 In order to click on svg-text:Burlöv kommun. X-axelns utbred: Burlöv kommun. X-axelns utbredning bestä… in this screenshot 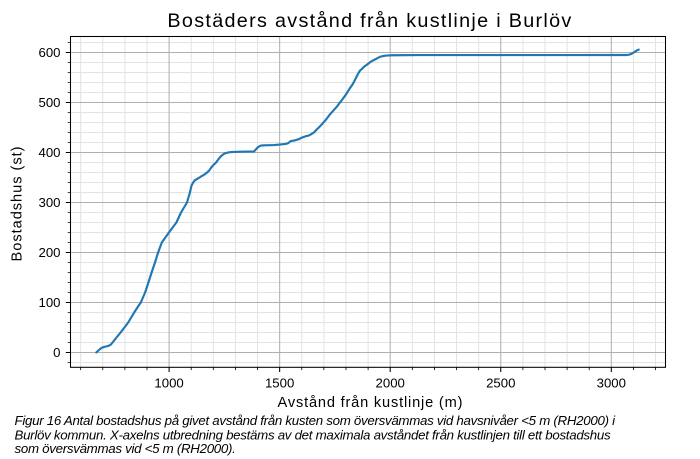, I will do `click(313, 434)`.